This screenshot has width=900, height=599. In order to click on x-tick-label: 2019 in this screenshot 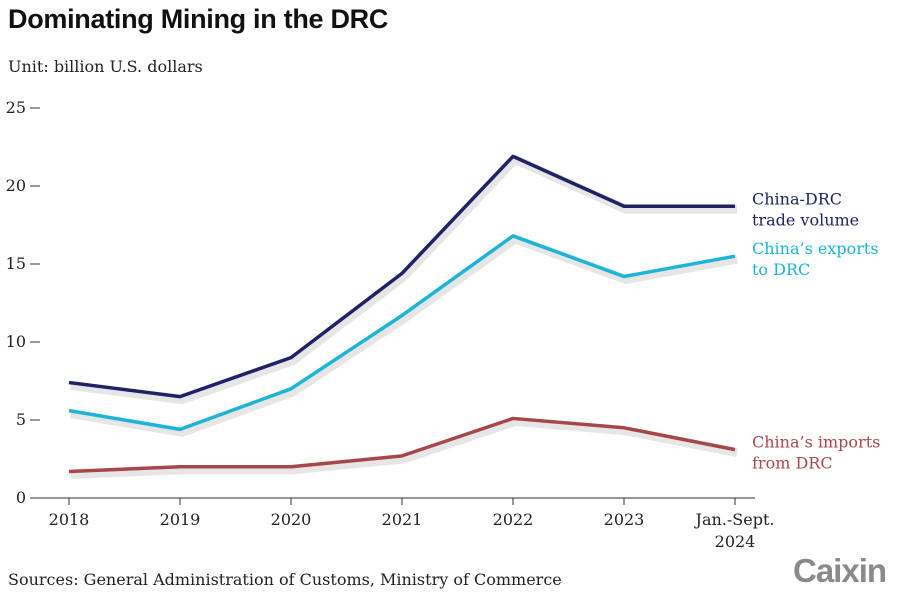, I will do `click(180, 519)`.